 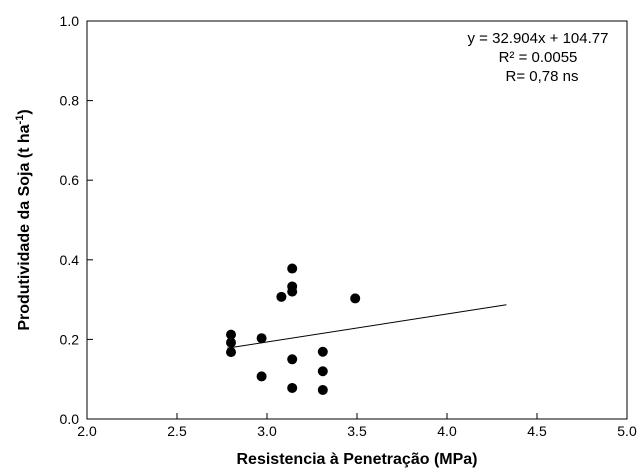 What do you see at coordinates (76, 220) in the screenshot?
I see `y-axis-ticks: 0.0 0.2 0.4 0.6 0.8 1.0` at bounding box center [76, 220].